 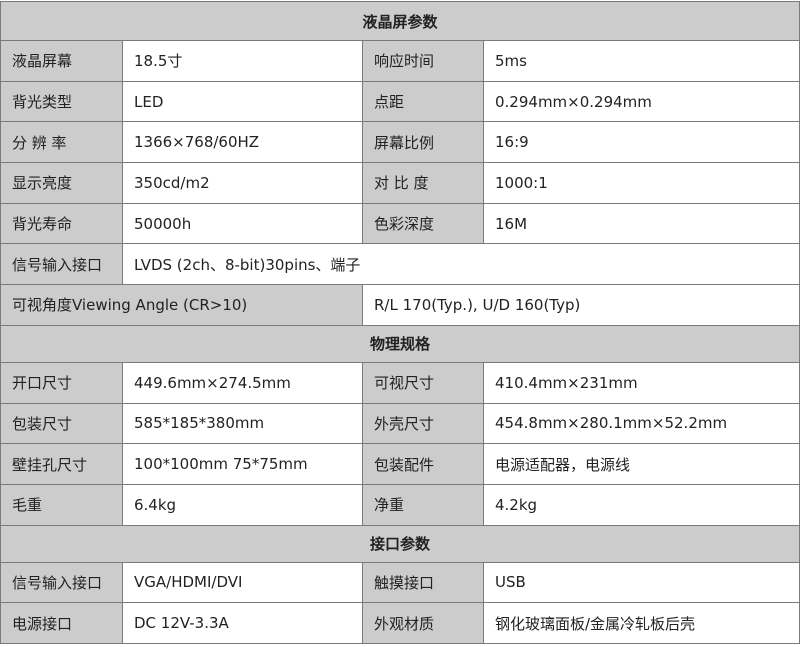 What do you see at coordinates (242, 504) in the screenshot?
I see `spec-value: 6.4kg` at bounding box center [242, 504].